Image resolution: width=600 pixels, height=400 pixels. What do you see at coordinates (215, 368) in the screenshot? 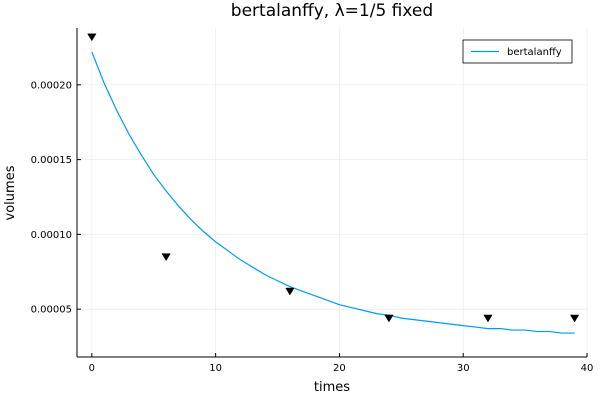
I see `x-tick-label: 10` at bounding box center [215, 368].